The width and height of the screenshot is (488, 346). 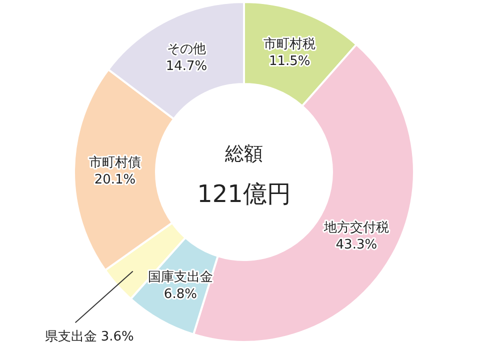 What do you see at coordinates (243, 154) in the screenshot?
I see `text: 総額` at bounding box center [243, 154].